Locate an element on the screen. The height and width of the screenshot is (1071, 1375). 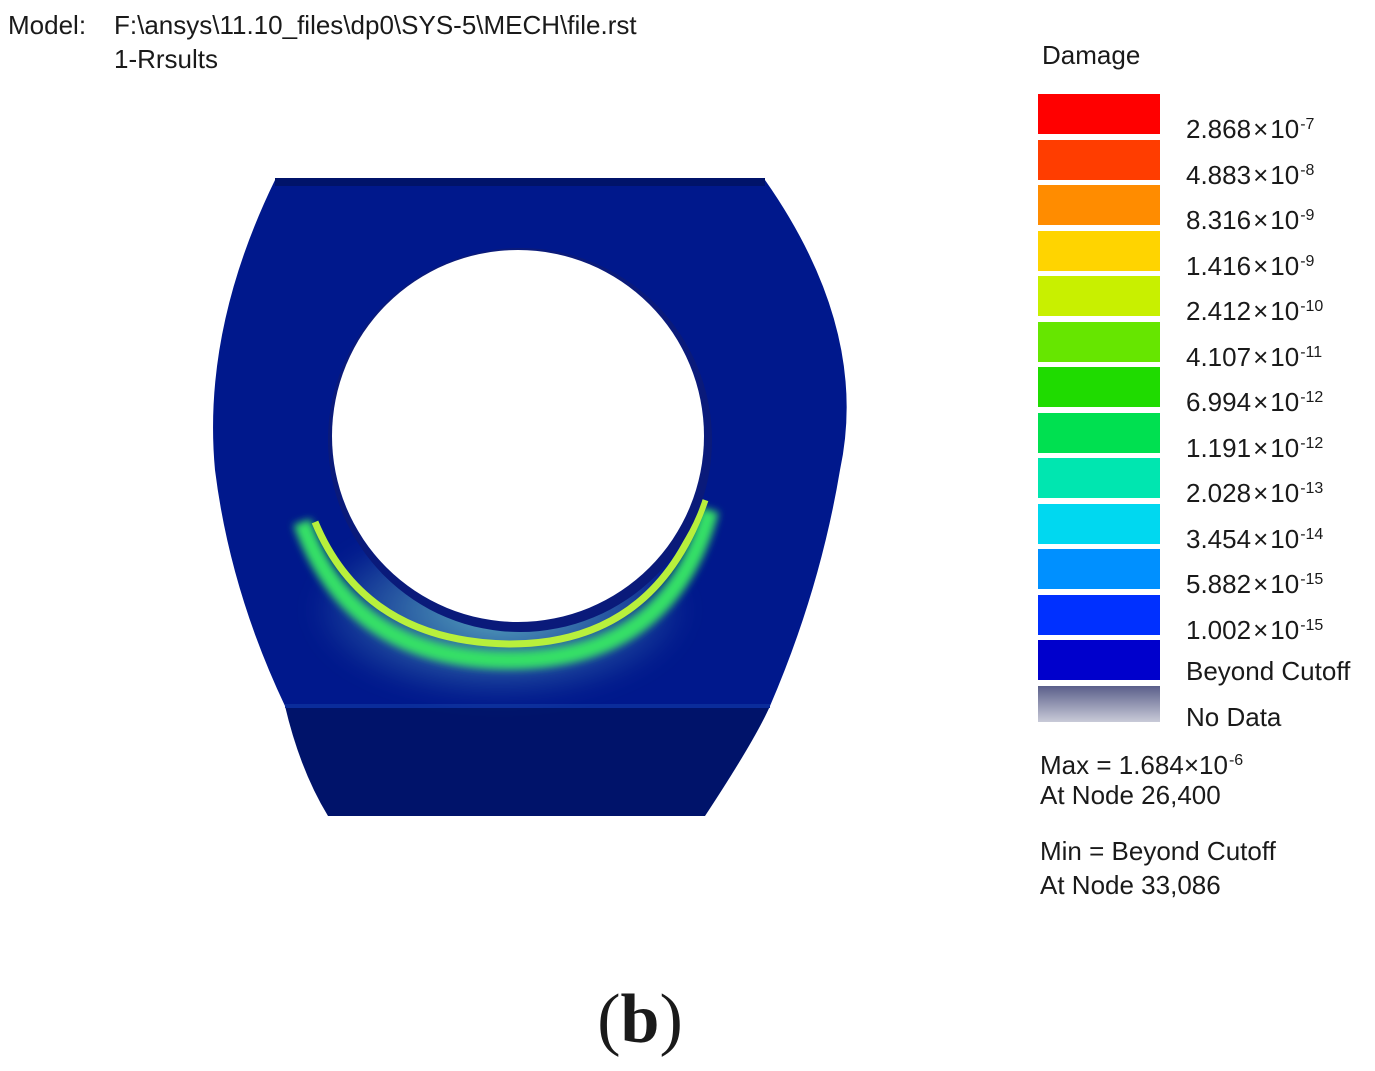
damage-ring-inner is located at coordinates (510, 573).